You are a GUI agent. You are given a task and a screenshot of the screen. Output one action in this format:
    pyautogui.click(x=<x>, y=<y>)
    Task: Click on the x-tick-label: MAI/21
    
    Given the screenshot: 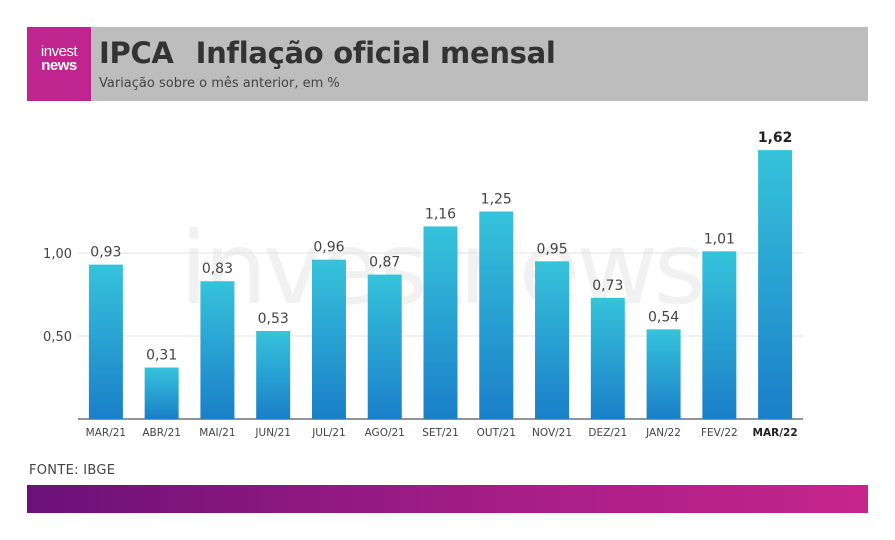 What is the action you would take?
    pyautogui.click(x=217, y=433)
    